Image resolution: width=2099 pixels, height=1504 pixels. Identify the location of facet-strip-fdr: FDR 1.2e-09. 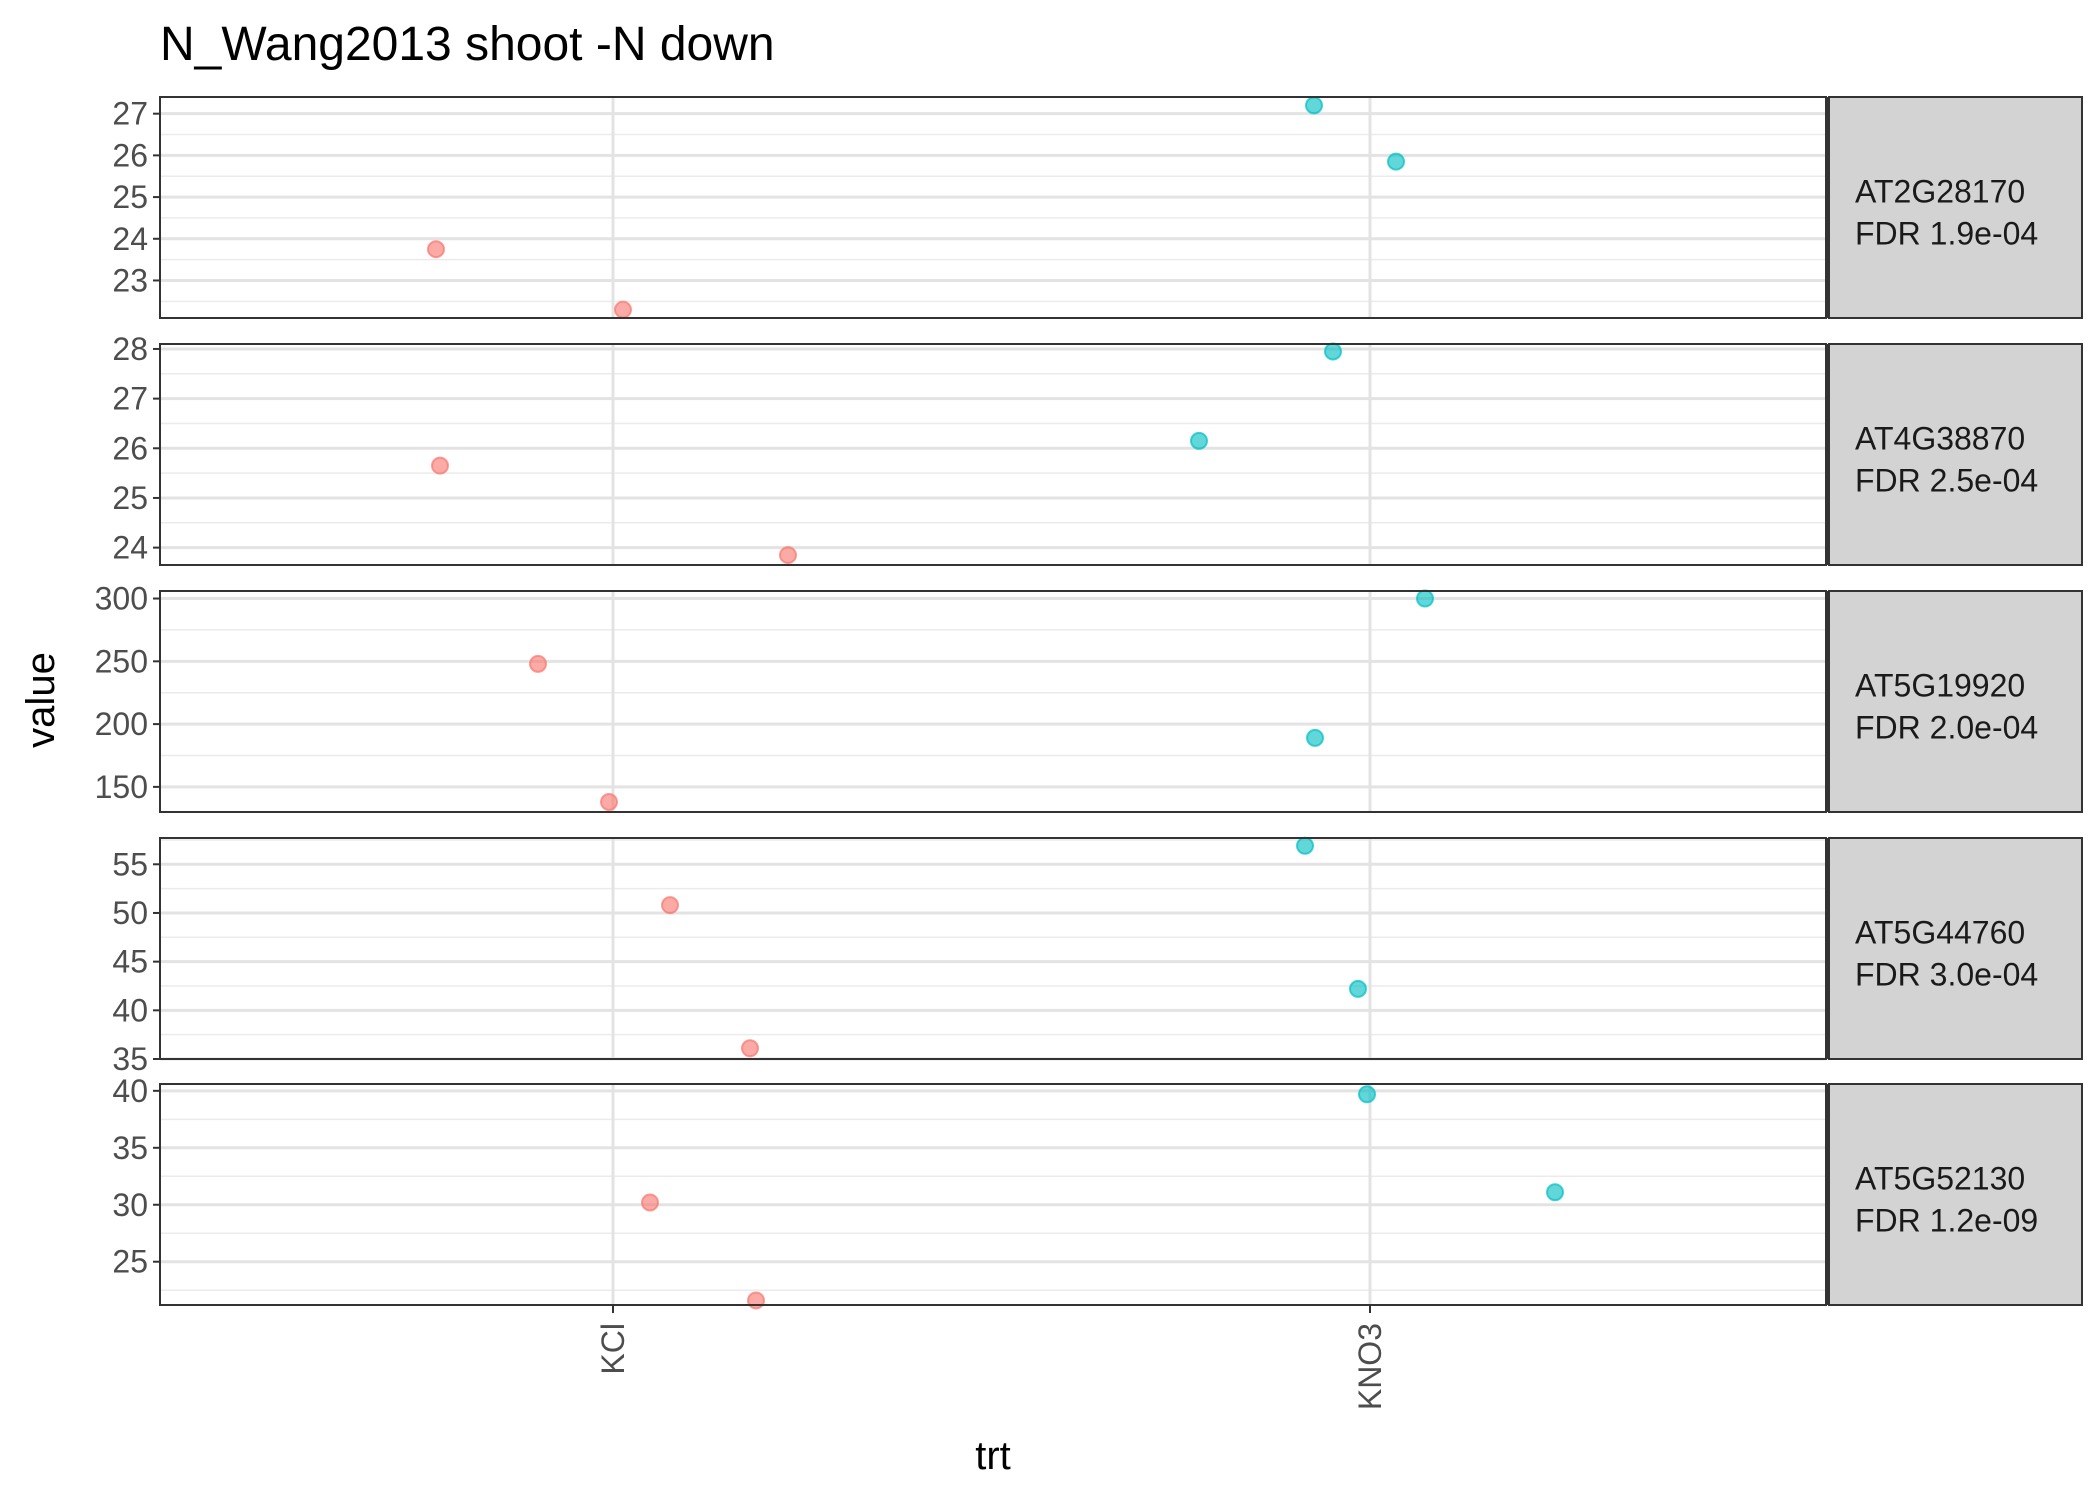
(1946, 1221).